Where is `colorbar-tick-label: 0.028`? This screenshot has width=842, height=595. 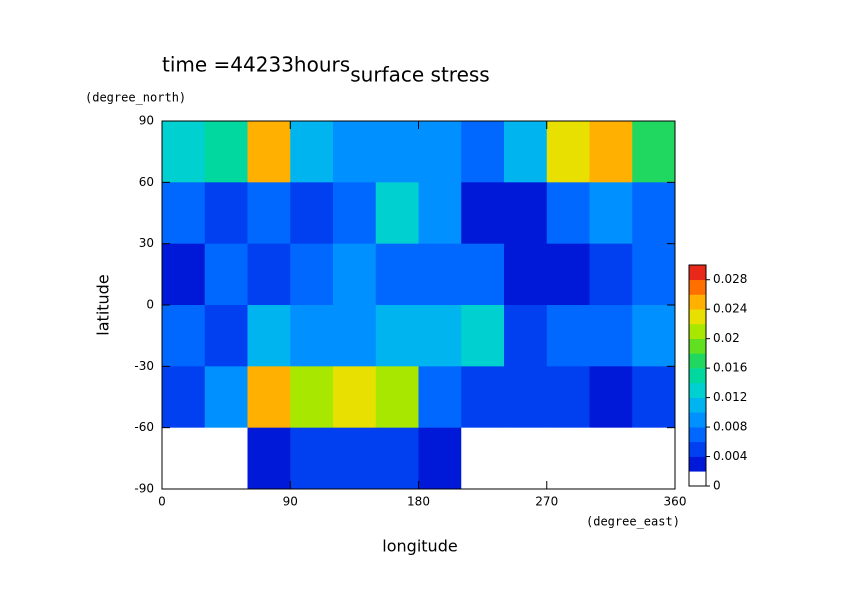
colorbar-tick-label: 0.028 is located at coordinates (730, 279).